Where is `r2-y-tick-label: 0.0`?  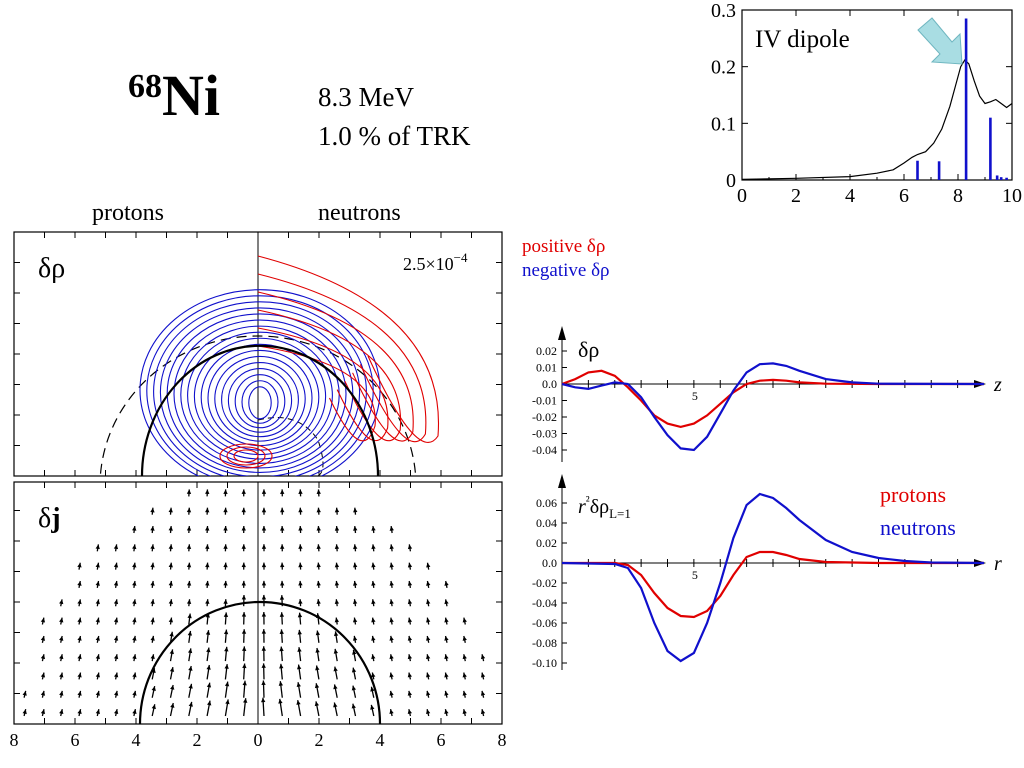
r2-y-tick-label: 0.0 is located at coordinates (549, 563).